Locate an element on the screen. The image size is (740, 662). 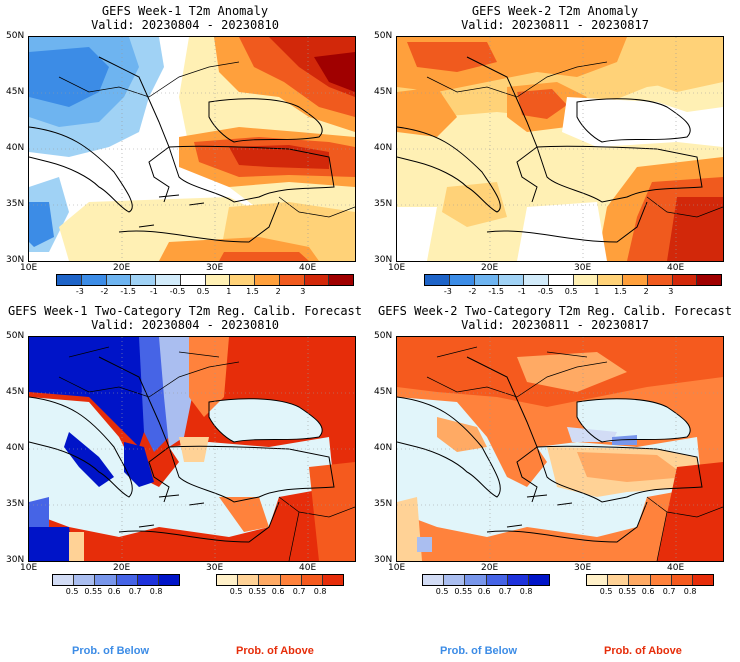
prob-below-colorbar-right is located at coordinates (486, 580).